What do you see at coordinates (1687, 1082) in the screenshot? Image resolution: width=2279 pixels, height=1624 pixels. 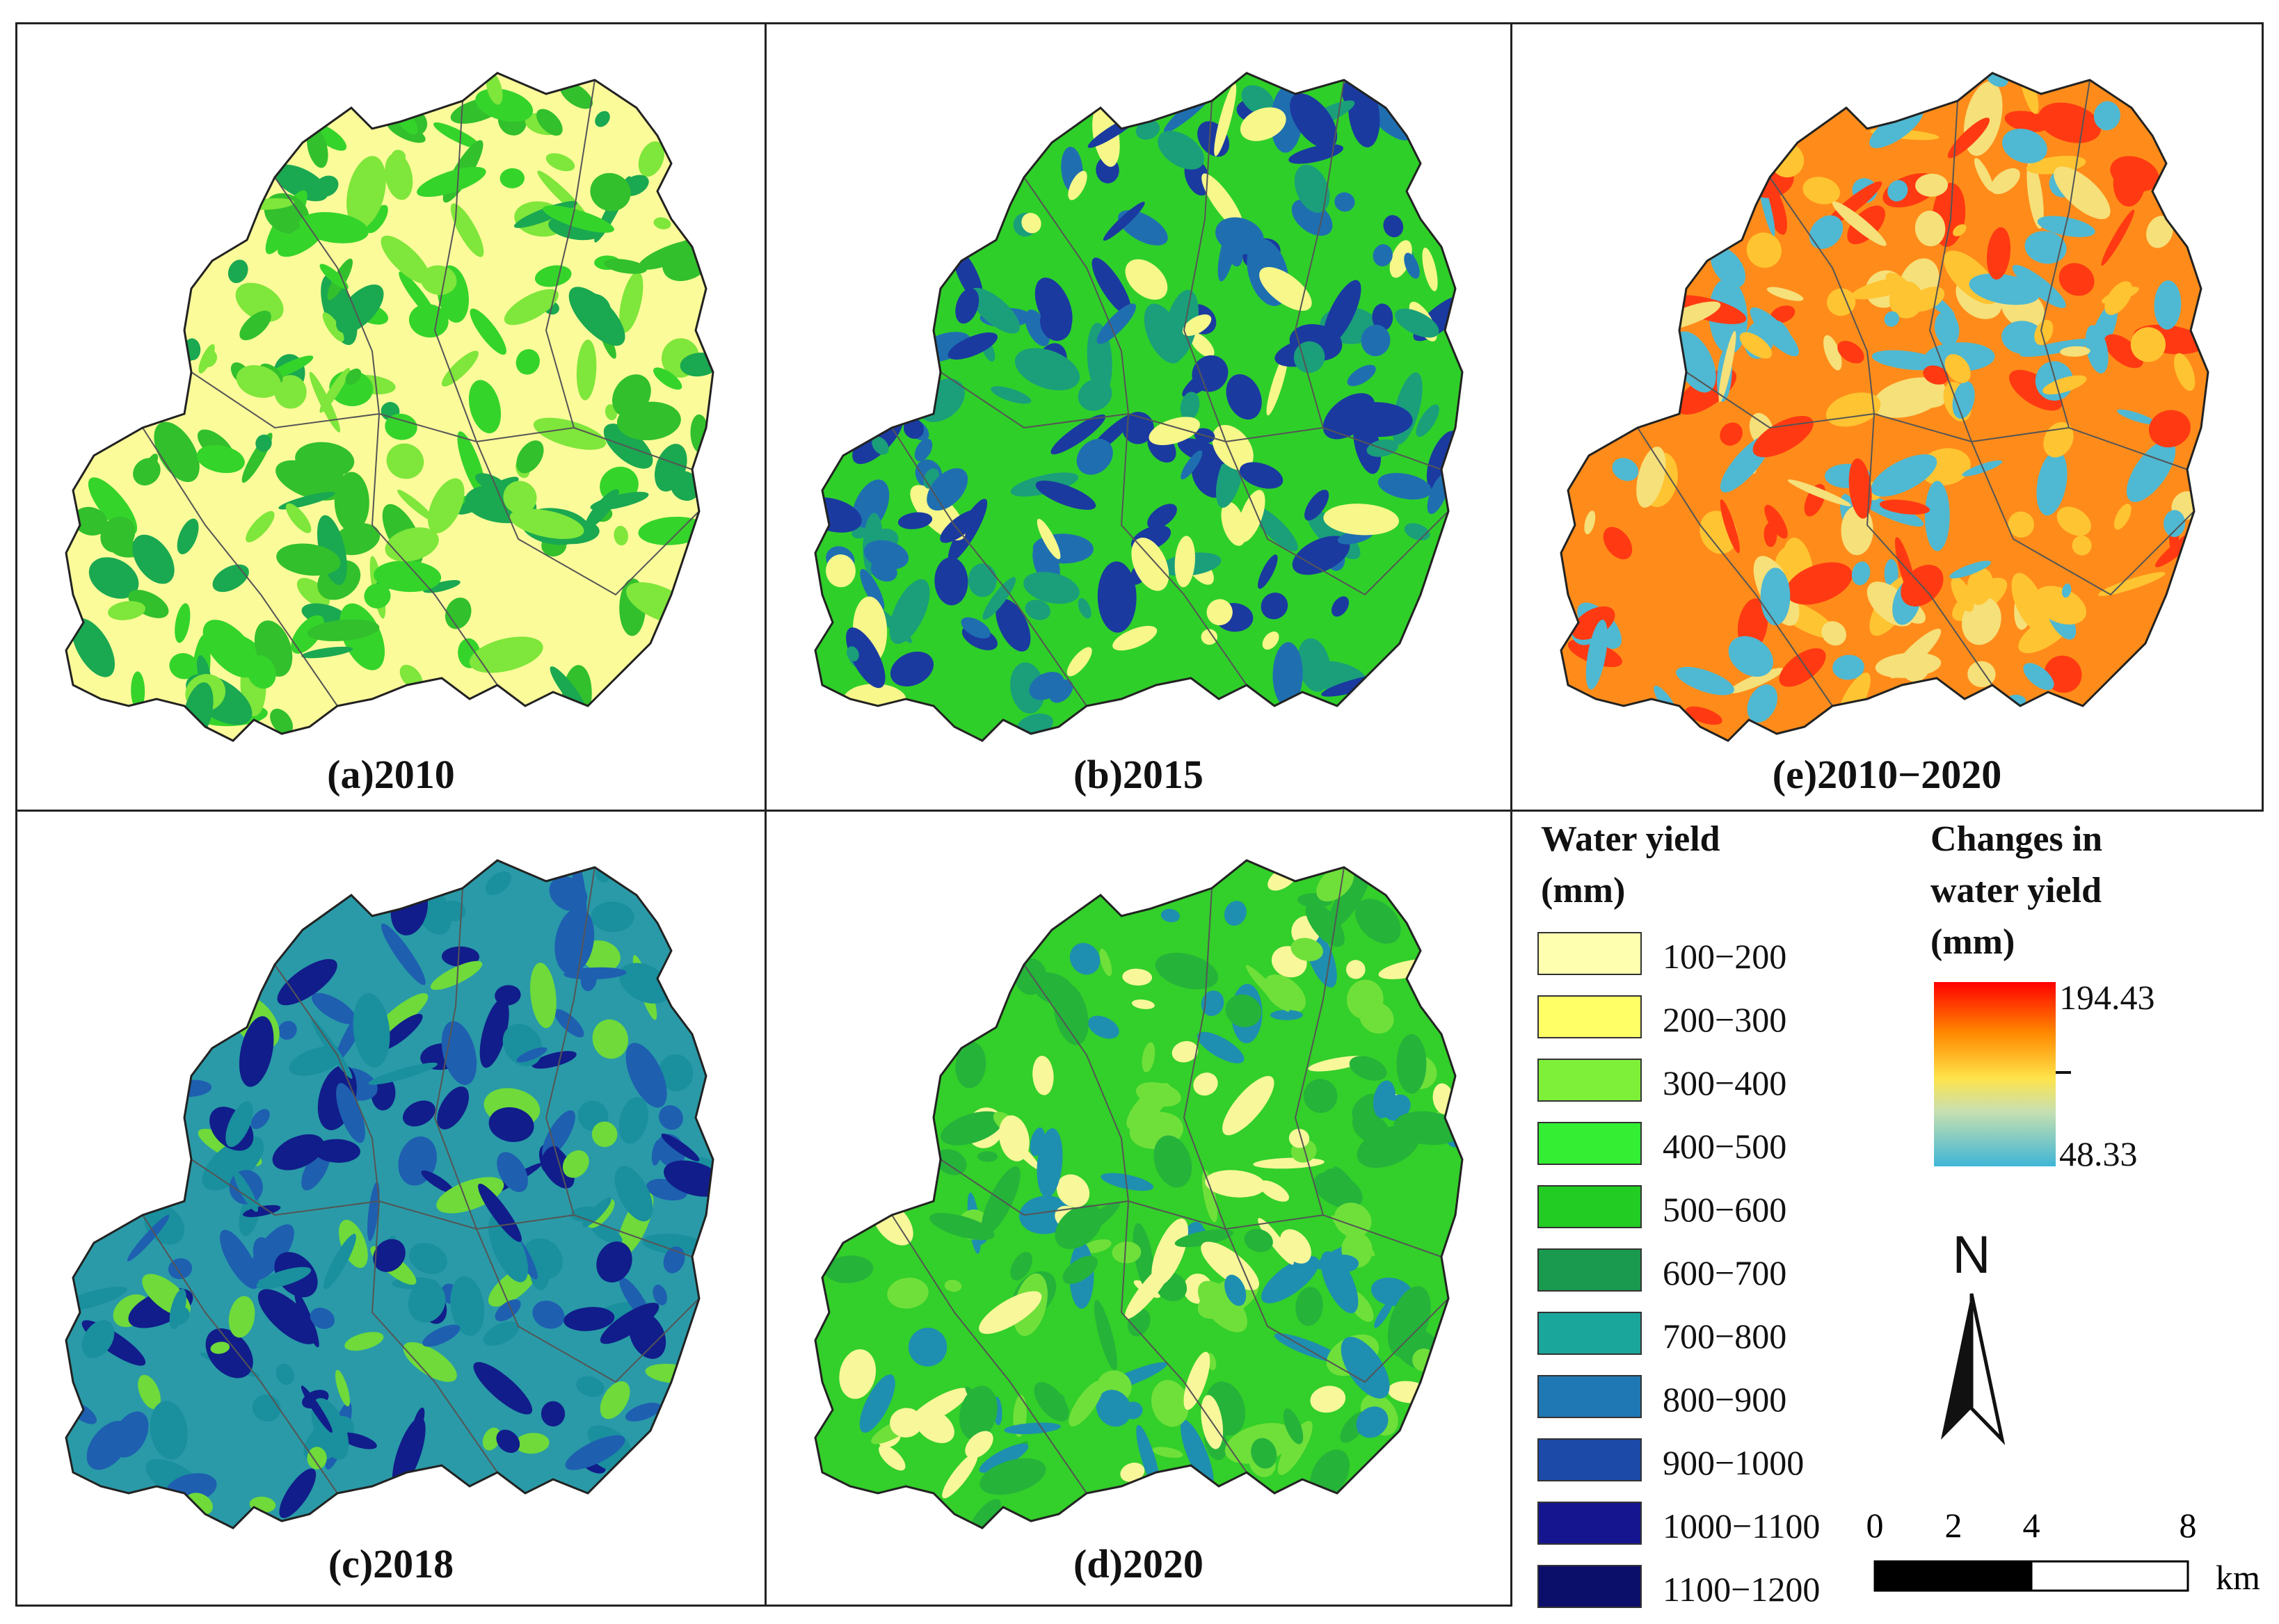 I see `legend-row: 300−400` at bounding box center [1687, 1082].